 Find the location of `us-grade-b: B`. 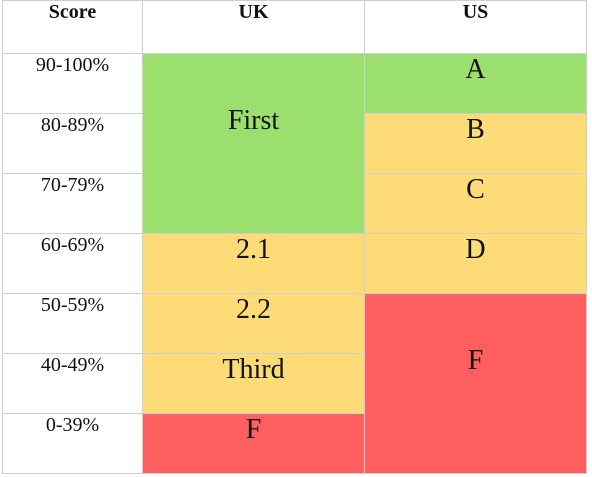

us-grade-b: B is located at coordinates (475, 143).